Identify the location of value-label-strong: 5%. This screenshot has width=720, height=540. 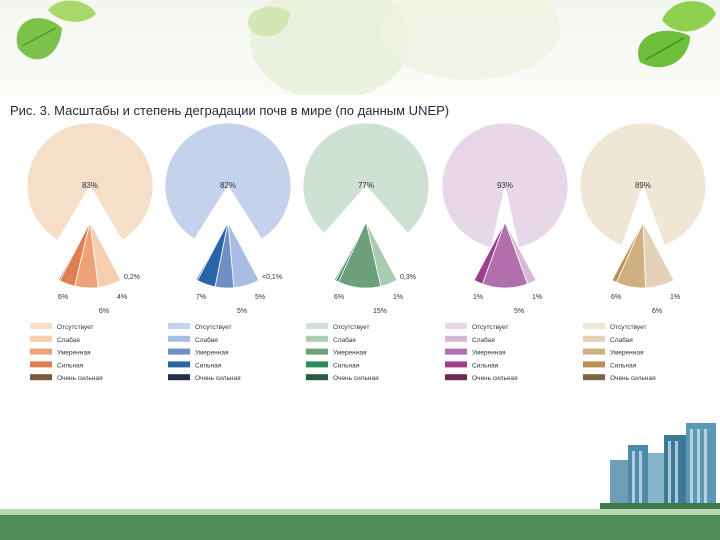
(260, 297).